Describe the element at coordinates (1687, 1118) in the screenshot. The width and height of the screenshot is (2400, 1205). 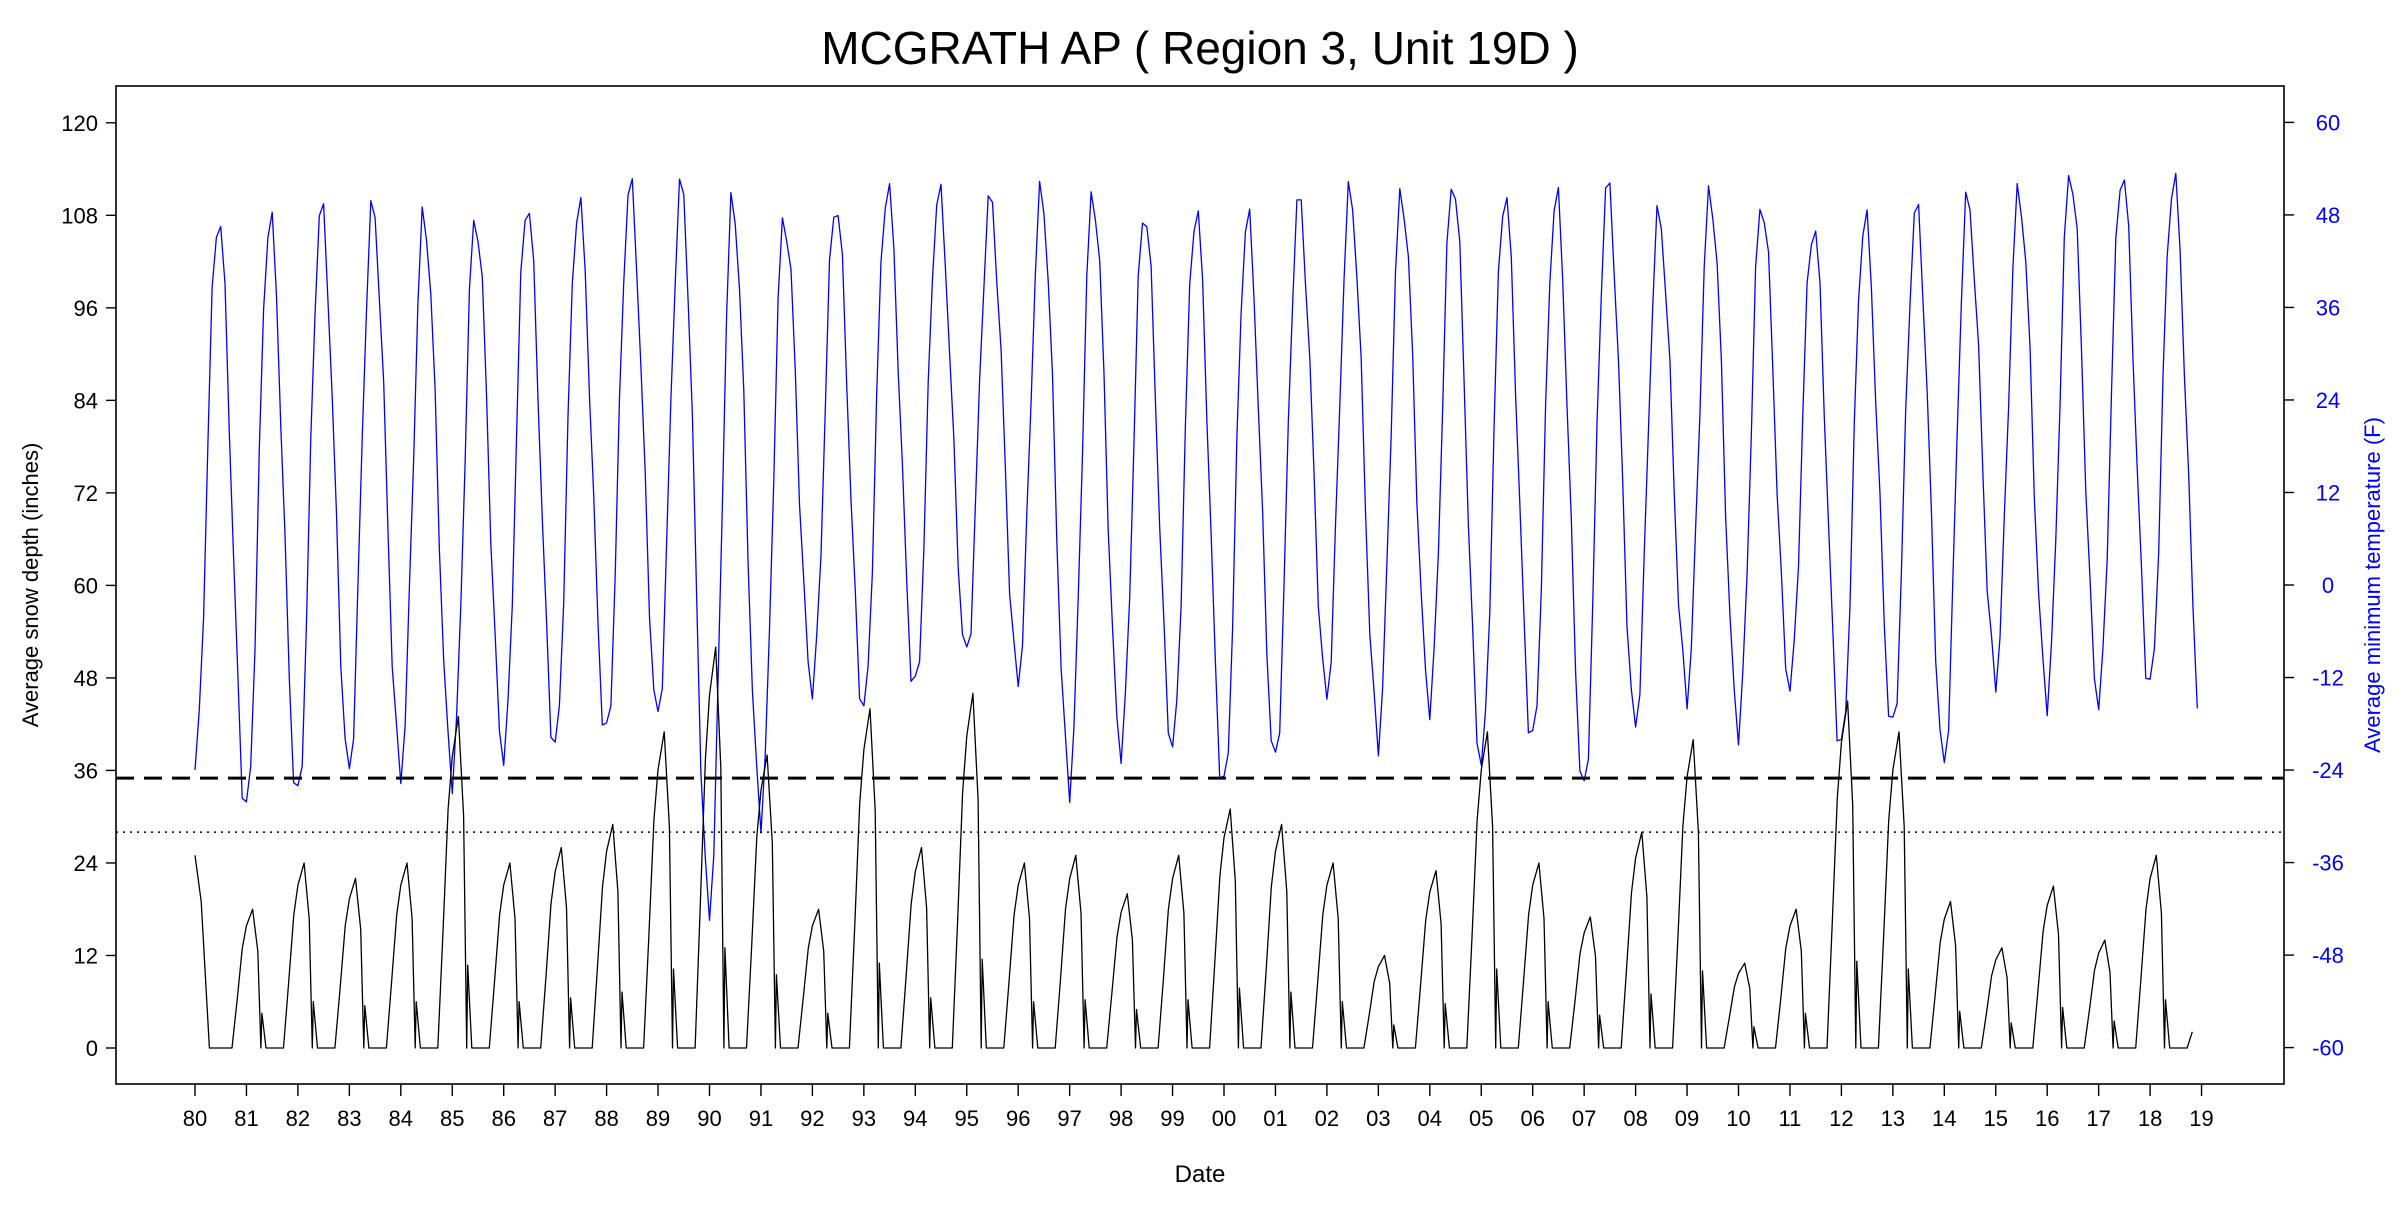
I see `x-axis-tick-label: 09` at that location.